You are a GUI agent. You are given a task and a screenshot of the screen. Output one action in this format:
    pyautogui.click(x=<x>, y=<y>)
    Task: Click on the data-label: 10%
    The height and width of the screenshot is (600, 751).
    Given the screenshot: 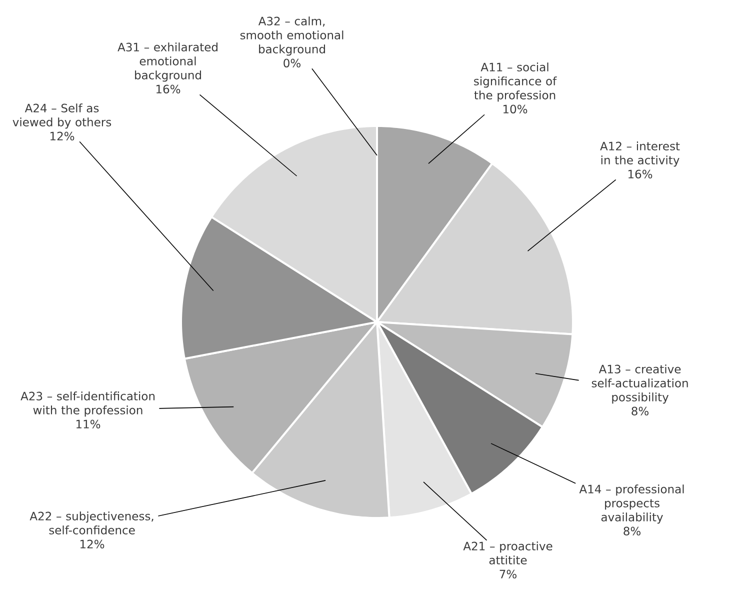 What is the action you would take?
    pyautogui.click(x=515, y=109)
    